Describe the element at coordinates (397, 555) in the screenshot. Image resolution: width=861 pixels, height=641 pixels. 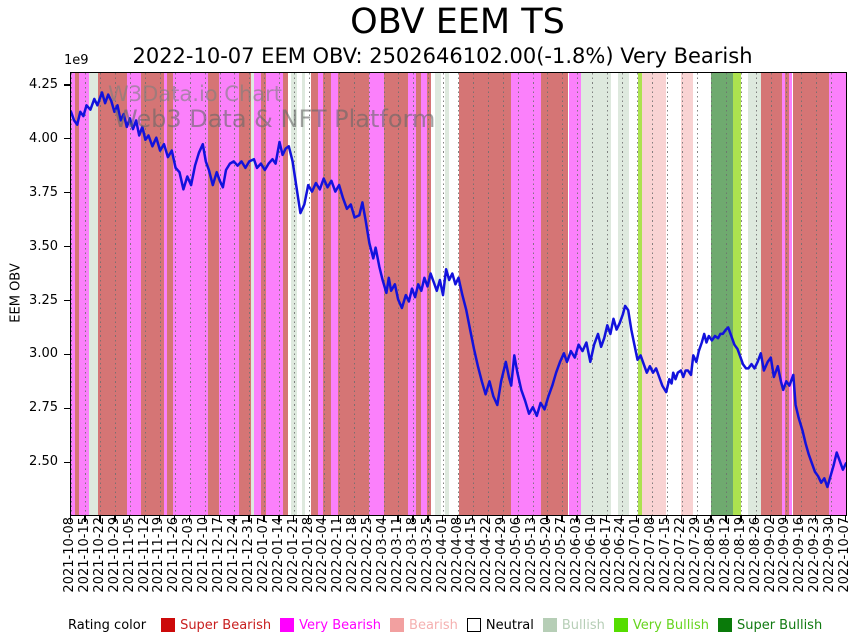
I see `x-tick-label: 2022-03-11` at that location.